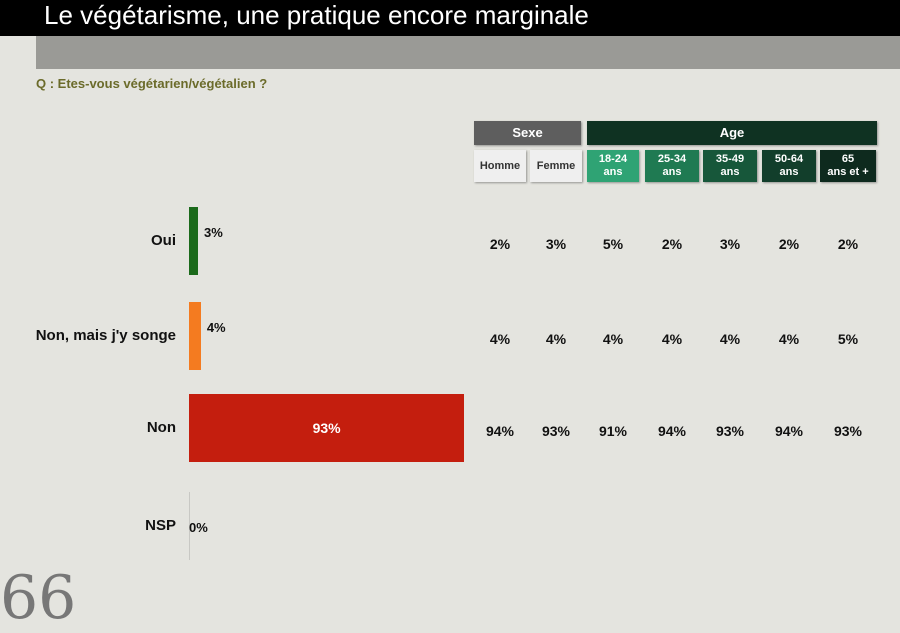  I want to click on question-text: Q : Etes-vous végétarien/végétalien ?, so click(152, 83).